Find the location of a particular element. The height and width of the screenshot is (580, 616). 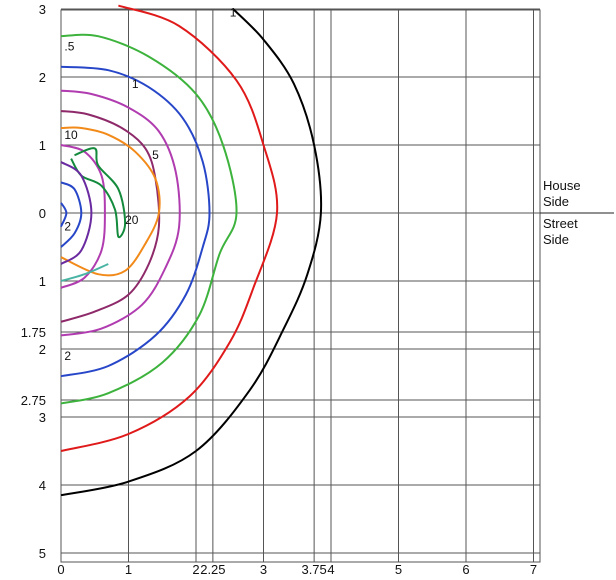

x-axis-ticks: 0 1 2 2.25 3 3.75 4 5 6 7 is located at coordinates (297, 569).